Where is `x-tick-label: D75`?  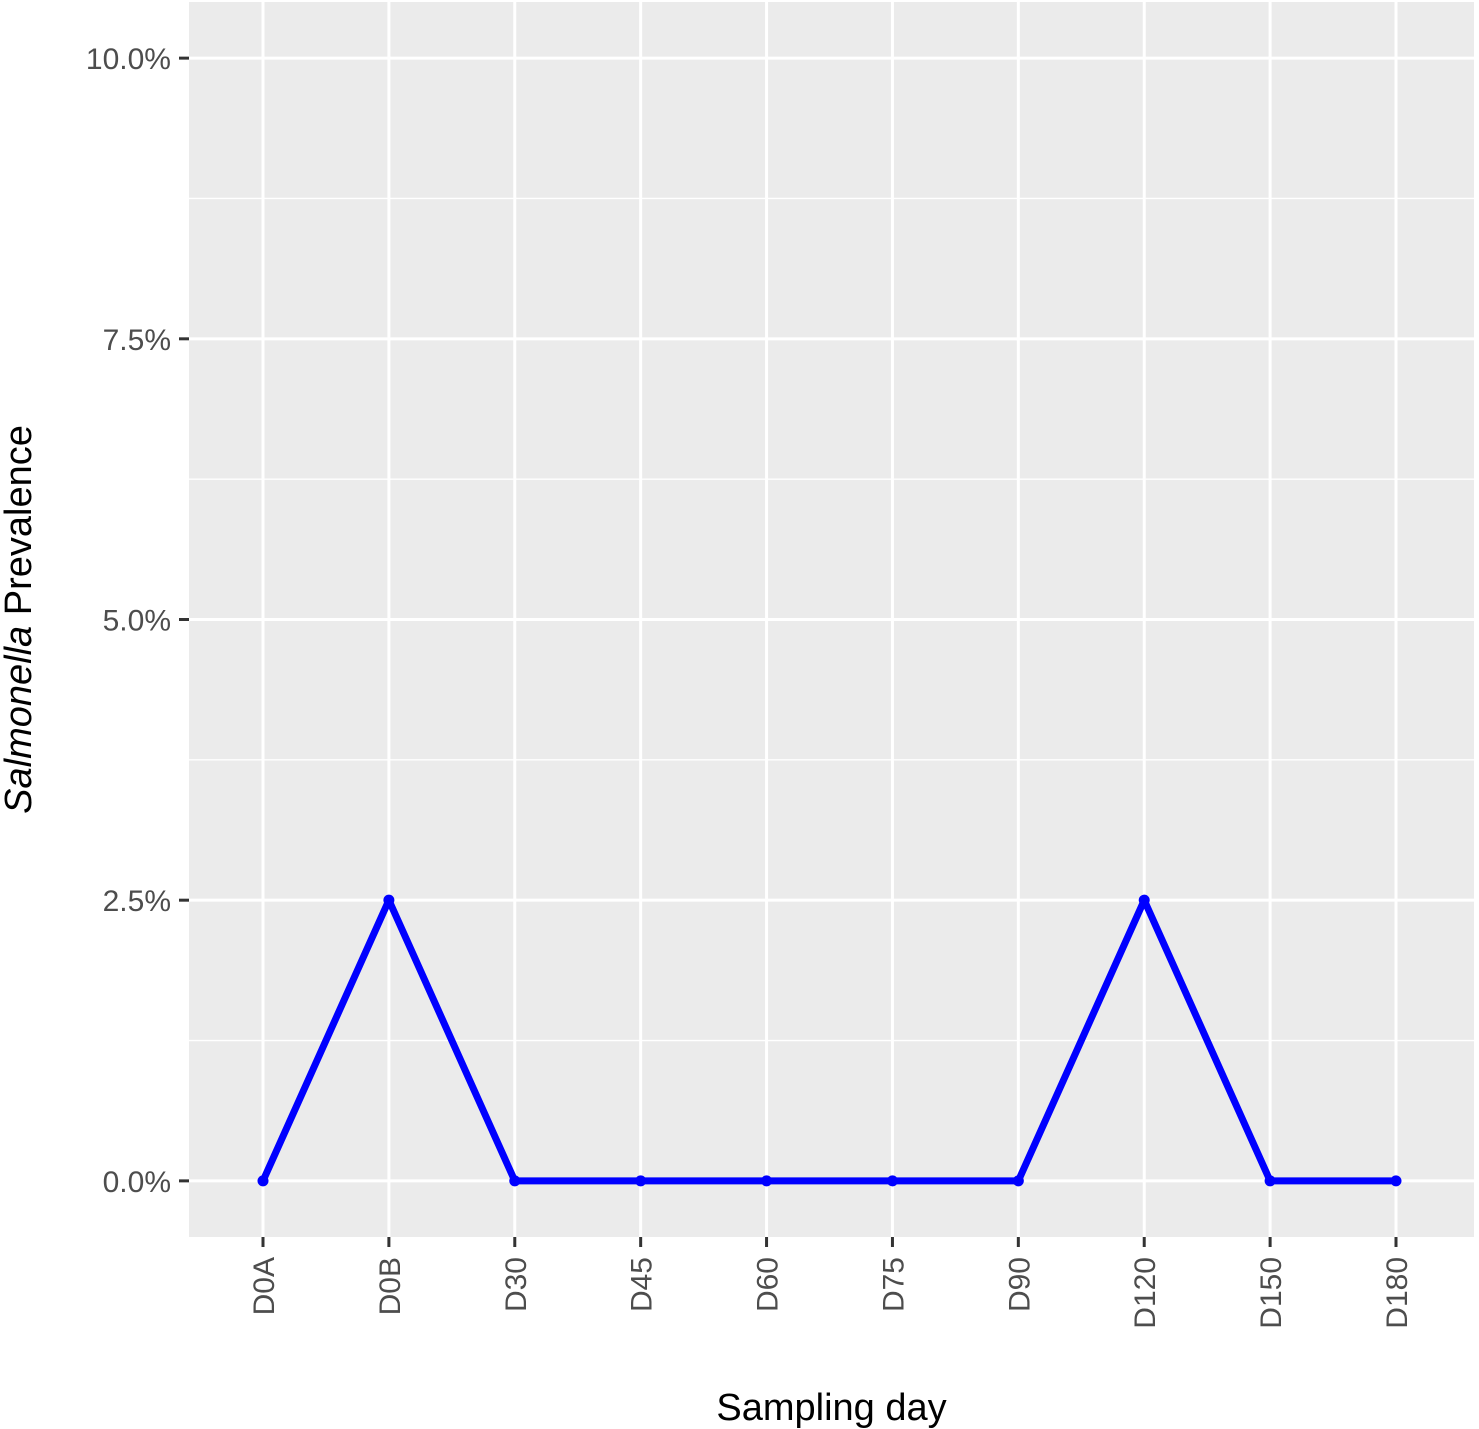
x-tick-label: D75 is located at coordinates (893, 1284).